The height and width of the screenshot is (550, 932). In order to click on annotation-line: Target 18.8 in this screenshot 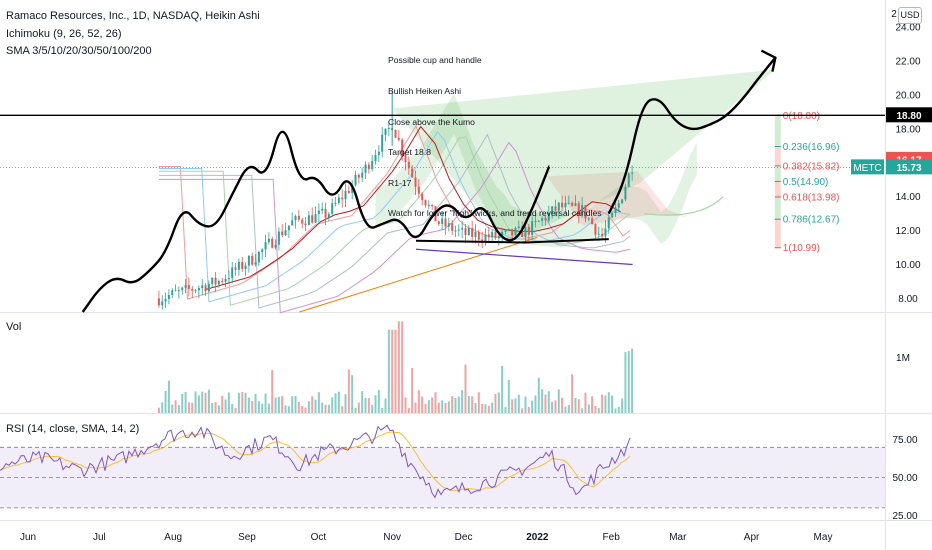, I will do `click(409, 152)`.